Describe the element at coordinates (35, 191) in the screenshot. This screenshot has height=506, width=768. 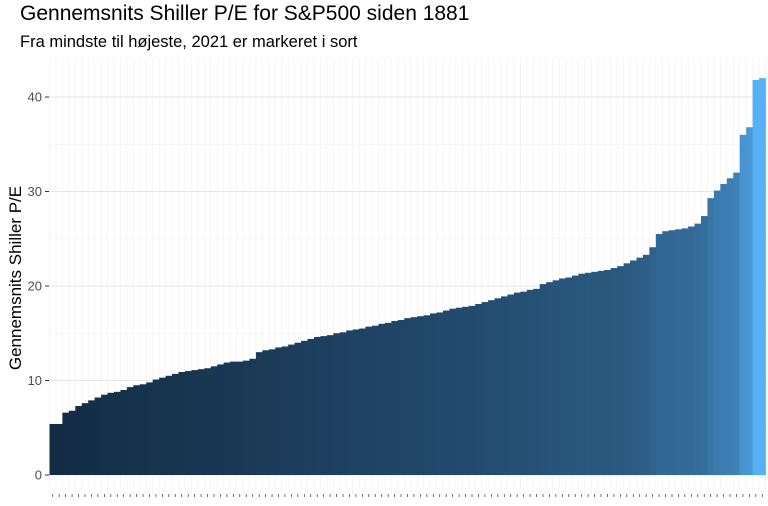
I see `y-tick-label: 30` at that location.